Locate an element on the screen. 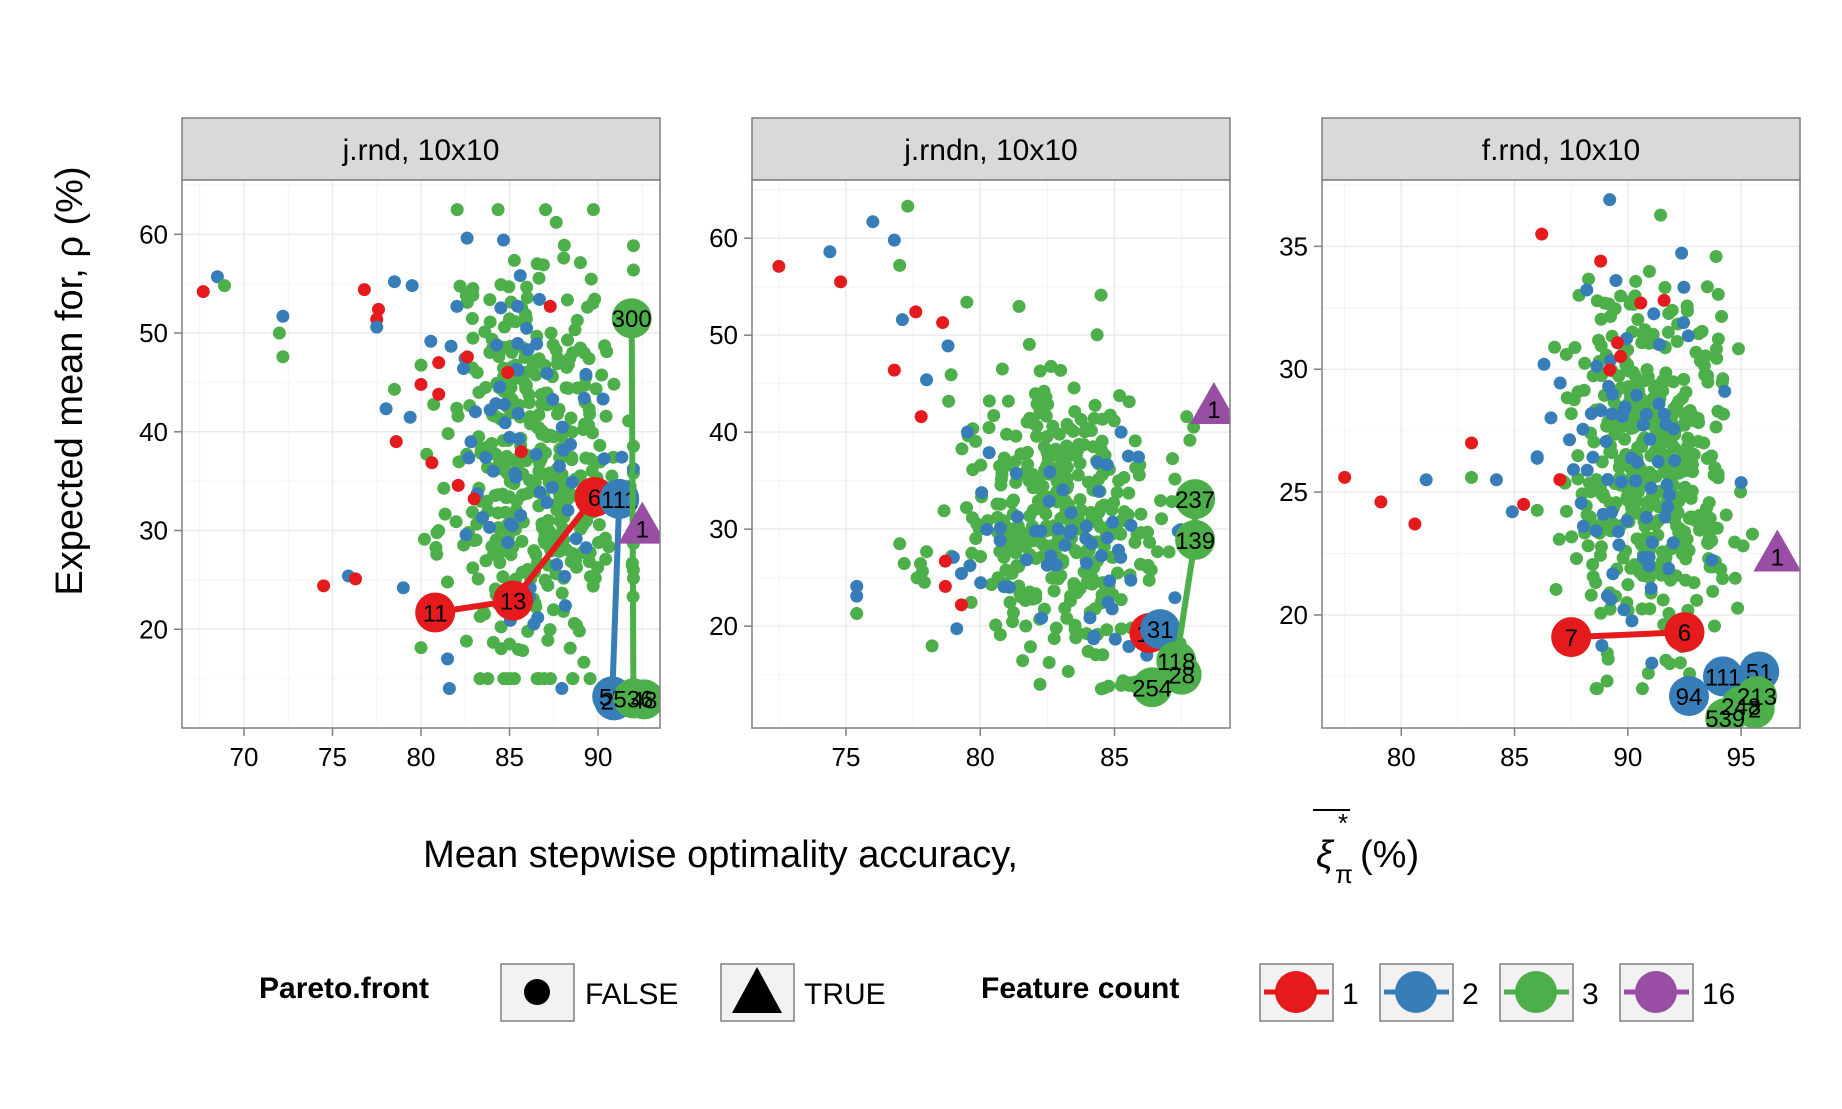 This screenshot has width=1842, height=1109. y-tick-label: 20 is located at coordinates (1293, 615).